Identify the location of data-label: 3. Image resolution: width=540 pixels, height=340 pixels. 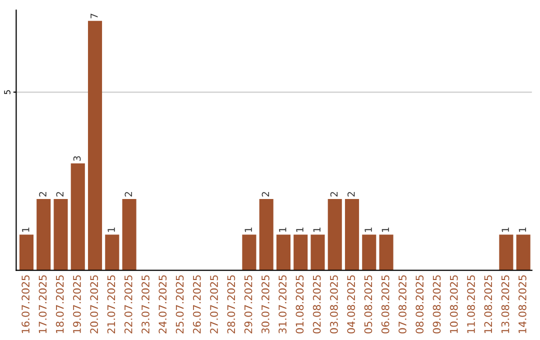
(77, 158).